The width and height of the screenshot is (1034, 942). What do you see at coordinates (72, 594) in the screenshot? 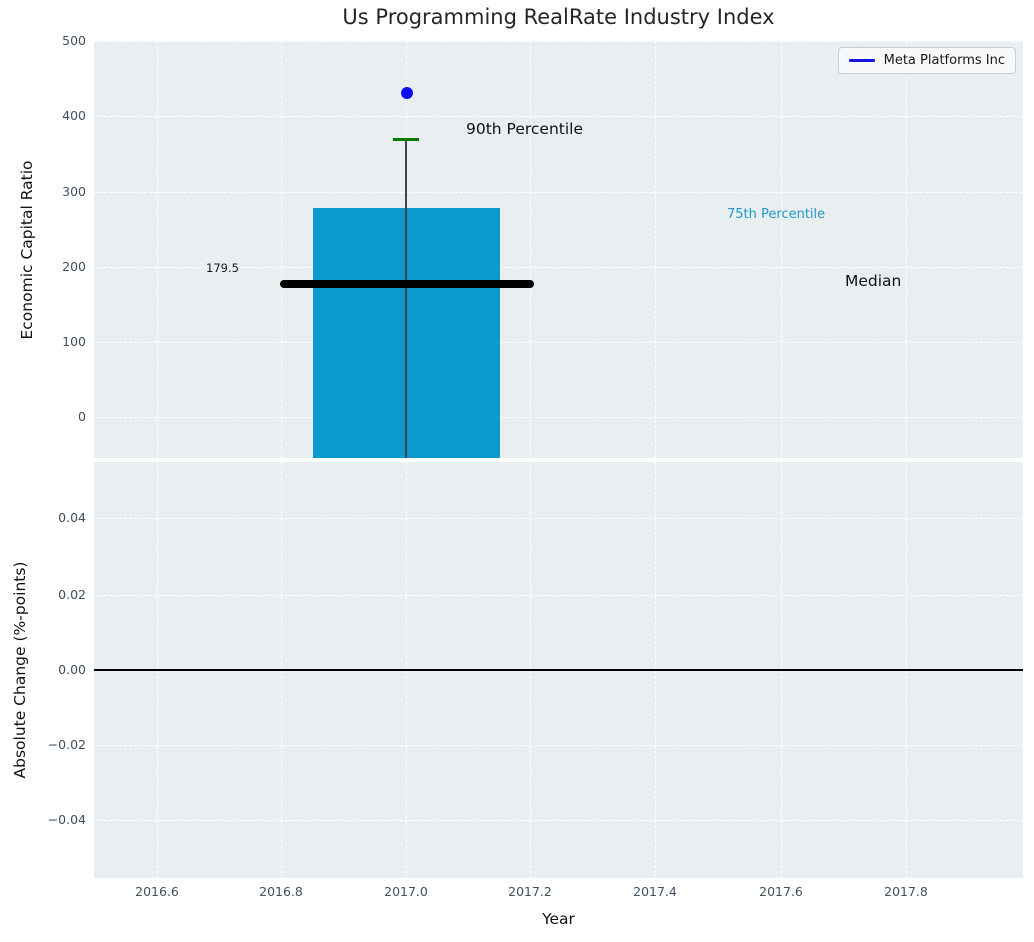
I see `y-tick-label: 0.02` at bounding box center [72, 594].